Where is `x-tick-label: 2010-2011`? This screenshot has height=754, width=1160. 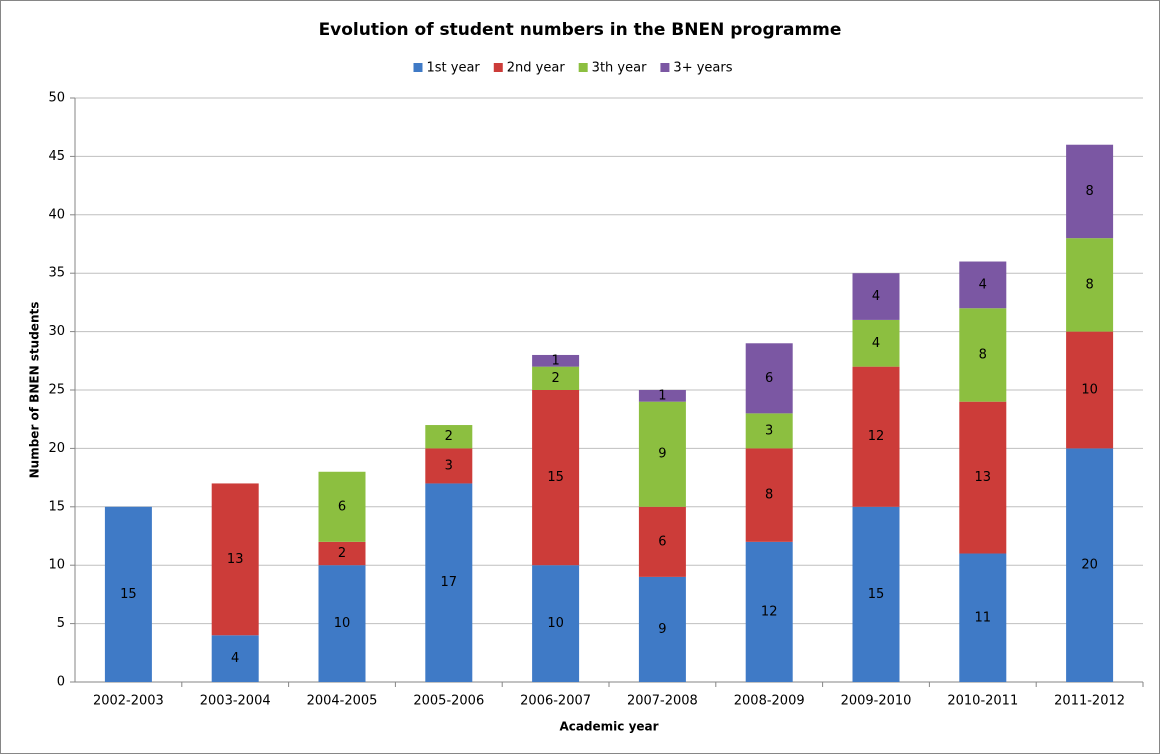
x-tick-label: 2010-2011 is located at coordinates (982, 701).